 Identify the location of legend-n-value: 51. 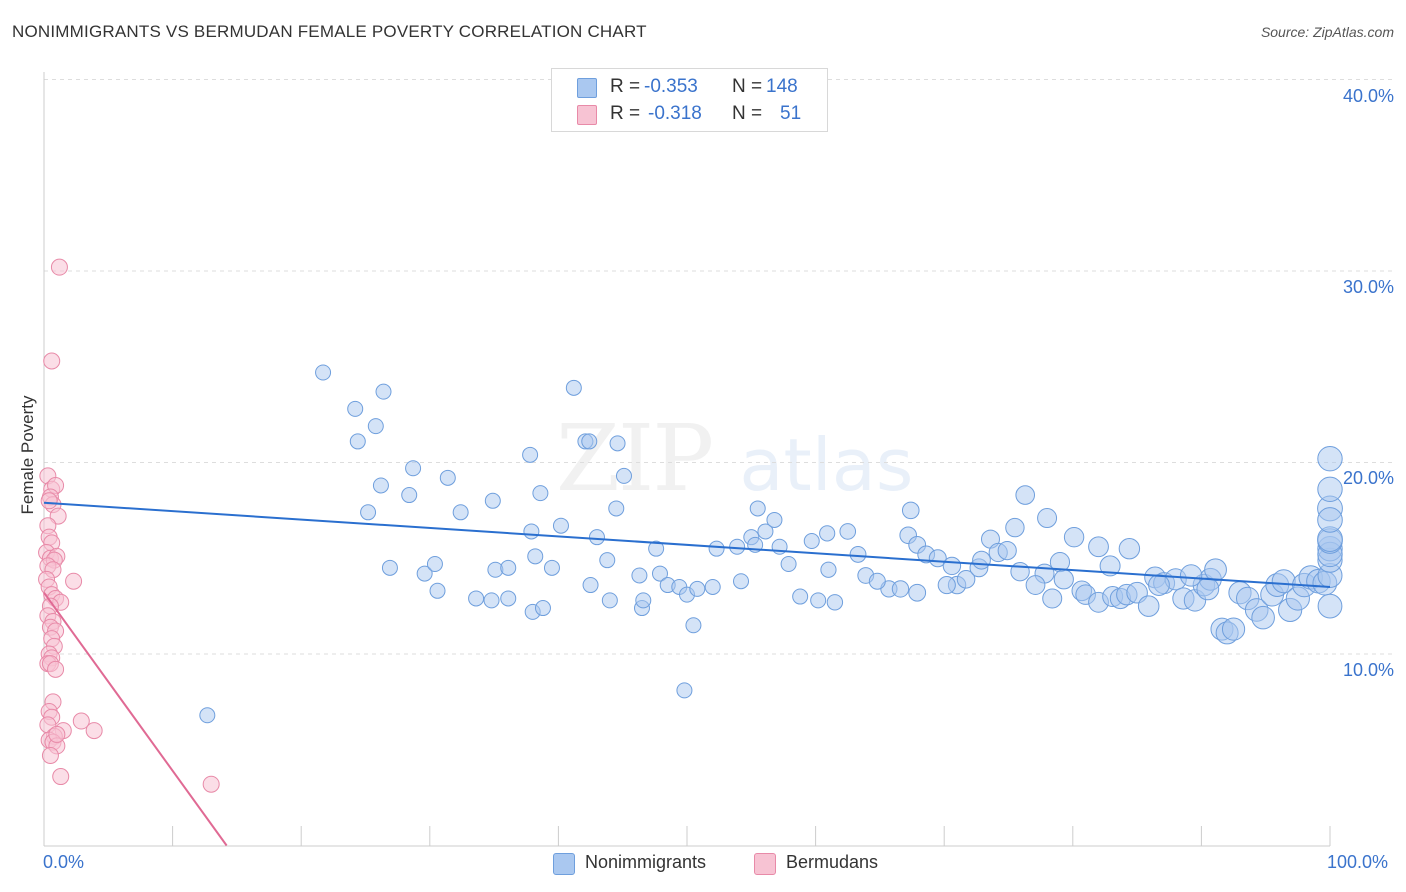
(791, 113).